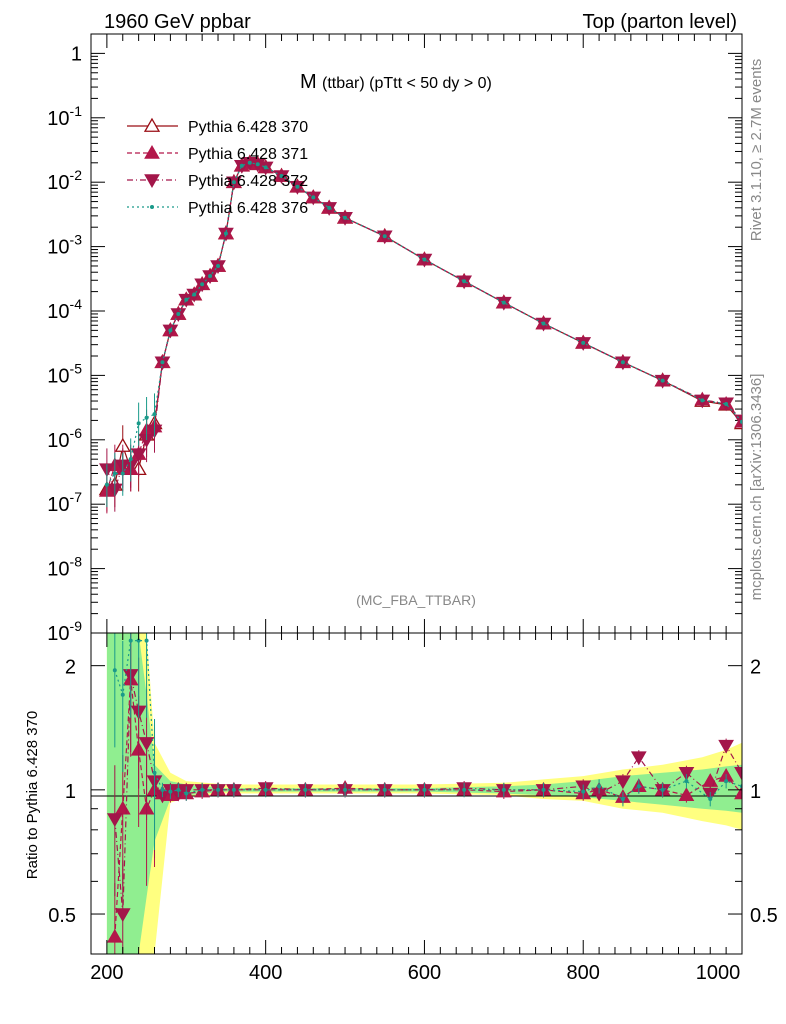 The height and width of the screenshot is (1024, 786). I want to click on x-tick-label: 200, so click(106, 973).